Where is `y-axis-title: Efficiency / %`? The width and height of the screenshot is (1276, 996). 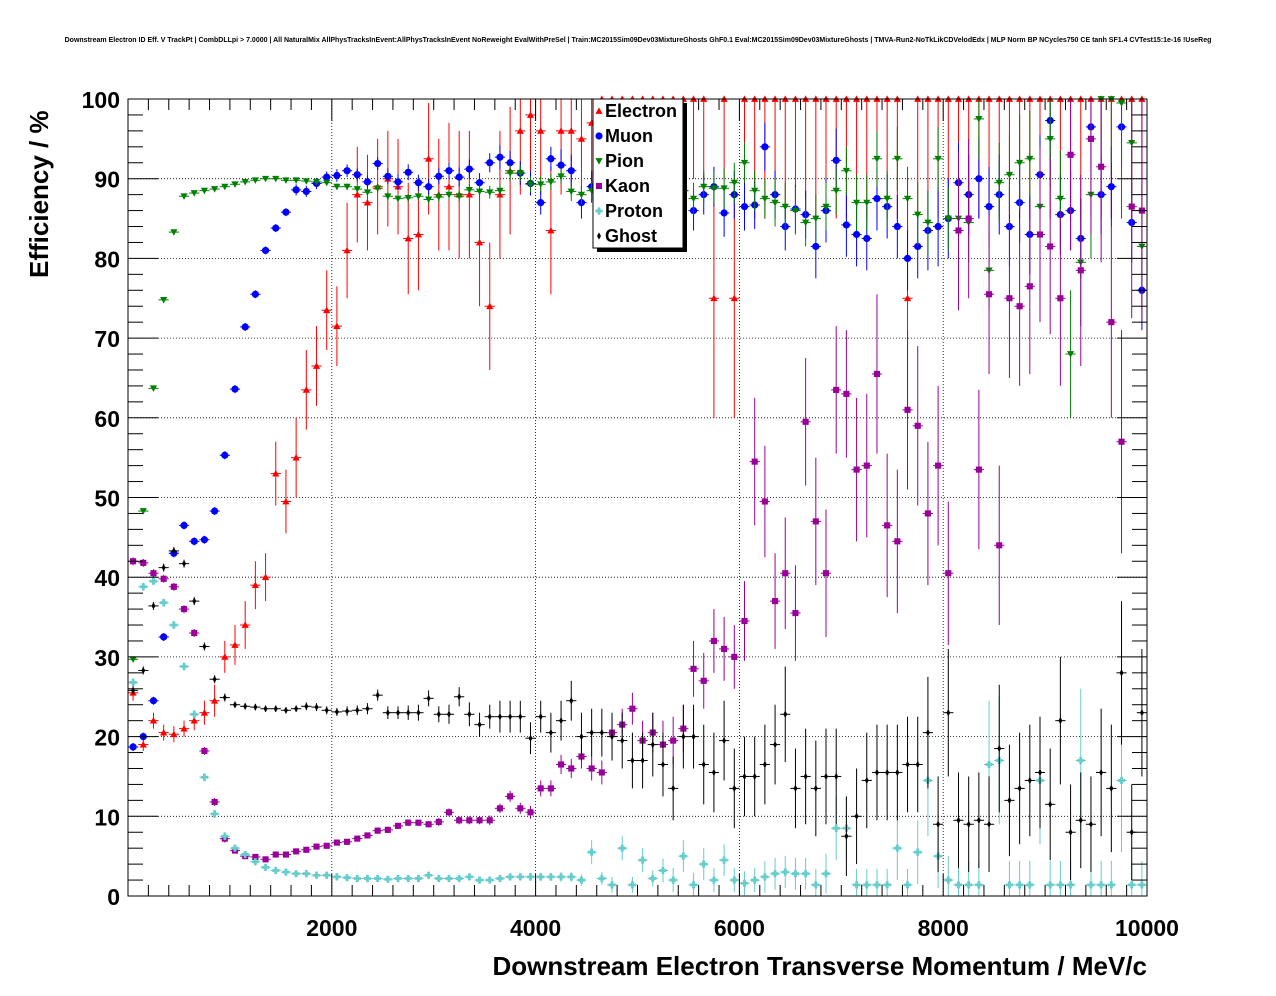
y-axis-title: Efficiency / % is located at coordinates (39, 194).